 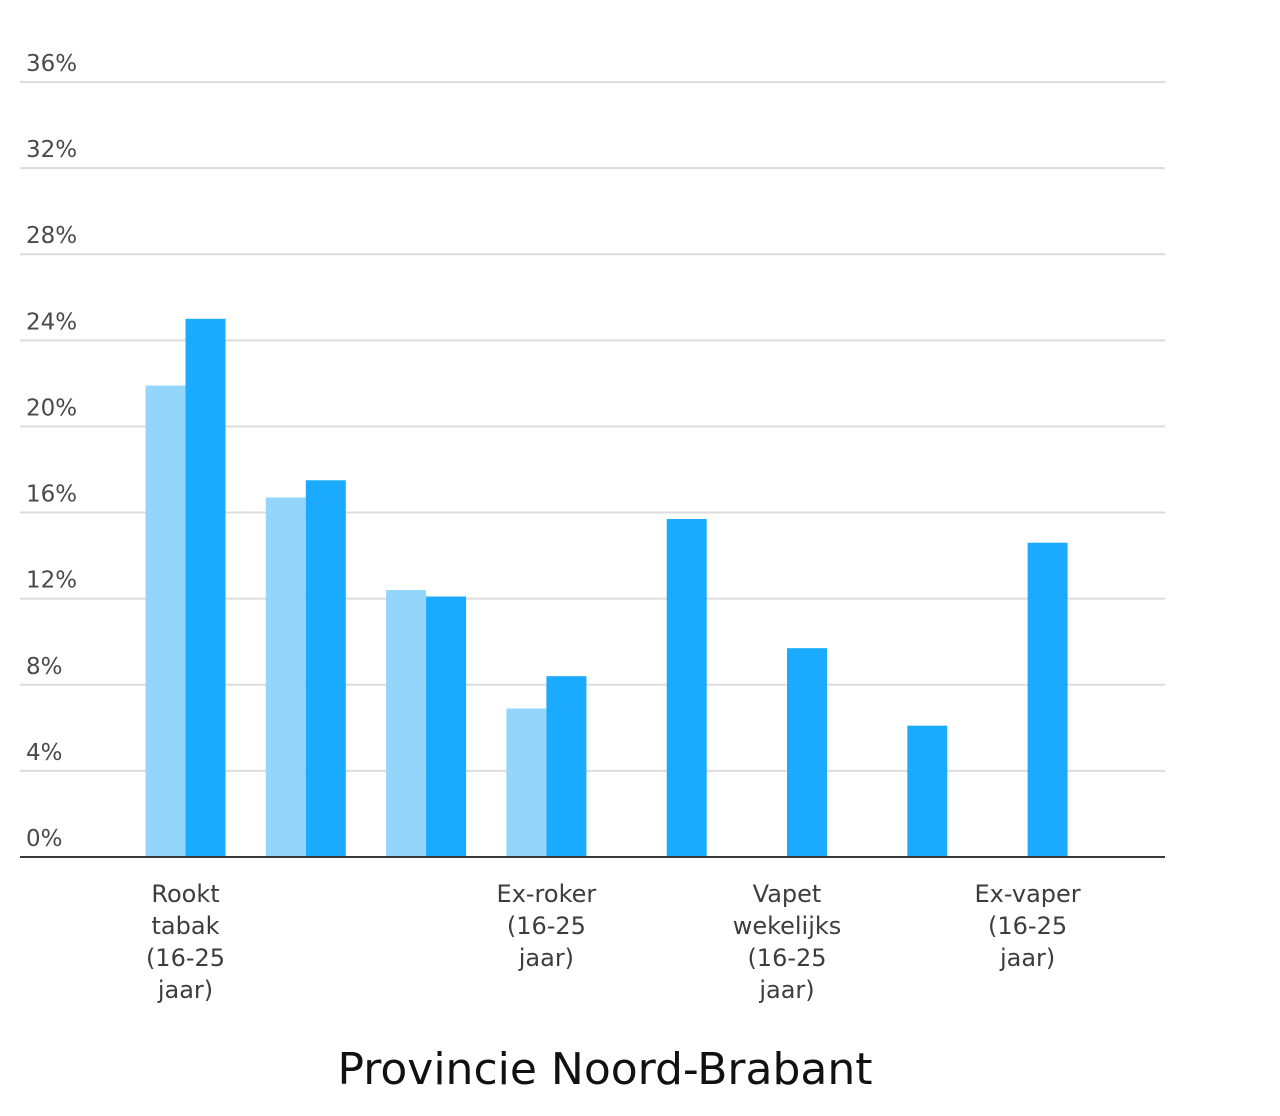 I want to click on y-tick-label: 4%, so click(x=44, y=753).